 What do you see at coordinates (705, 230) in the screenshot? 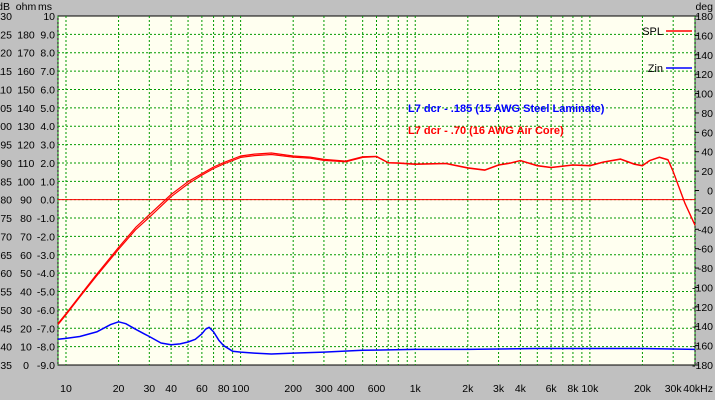
I see `deg-tick-label: -40` at bounding box center [705, 230].